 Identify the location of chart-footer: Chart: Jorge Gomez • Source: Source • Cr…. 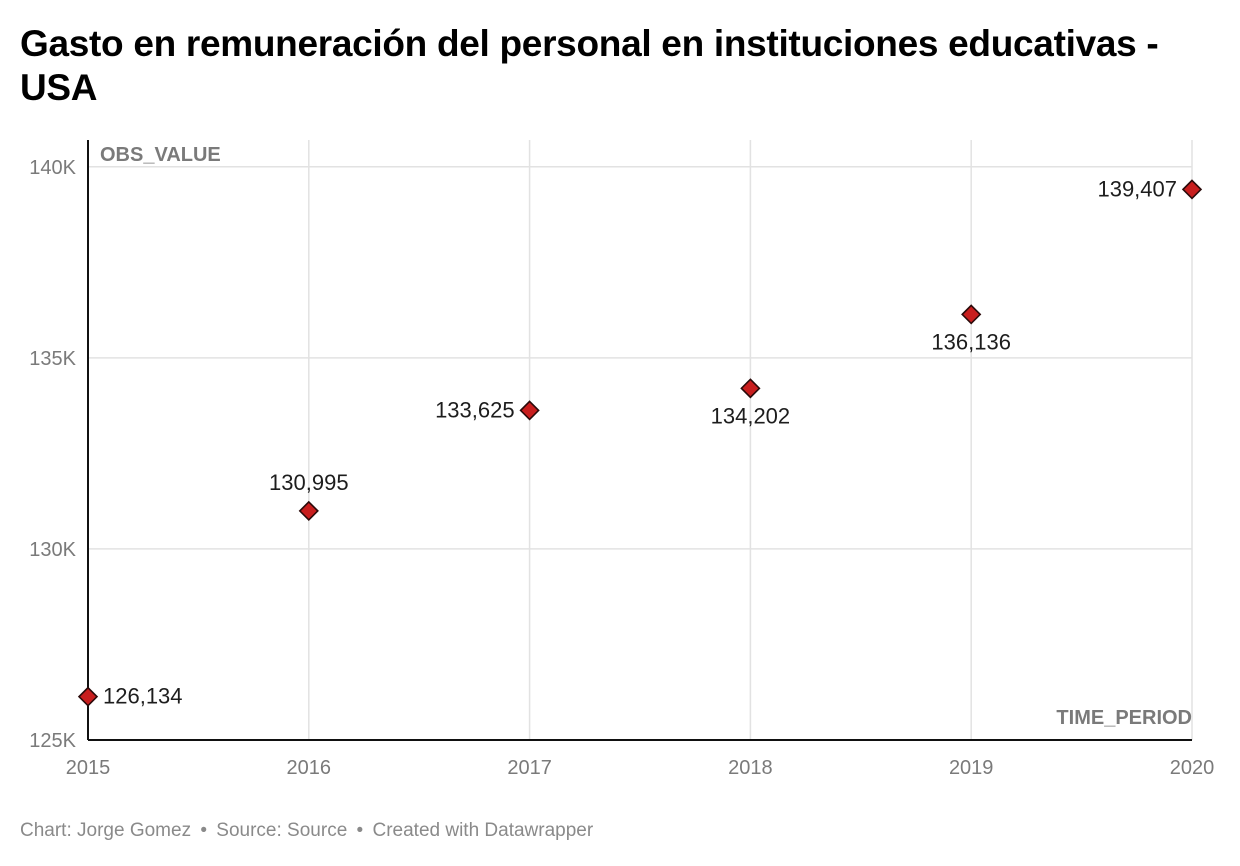
(306, 831).